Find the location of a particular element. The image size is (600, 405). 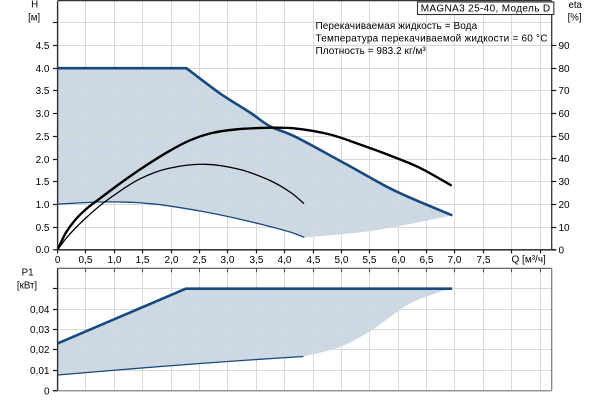

svg-text: 10 is located at coordinates (565, 228).